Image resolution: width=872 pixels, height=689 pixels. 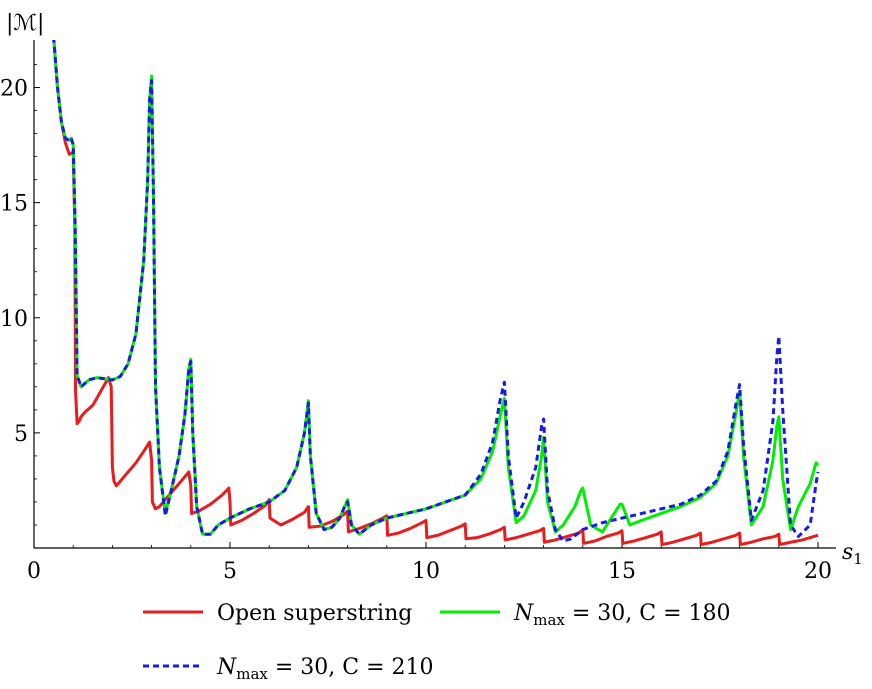 I want to click on x-ticks: 0 5 10 15 20, so click(x=429, y=563).